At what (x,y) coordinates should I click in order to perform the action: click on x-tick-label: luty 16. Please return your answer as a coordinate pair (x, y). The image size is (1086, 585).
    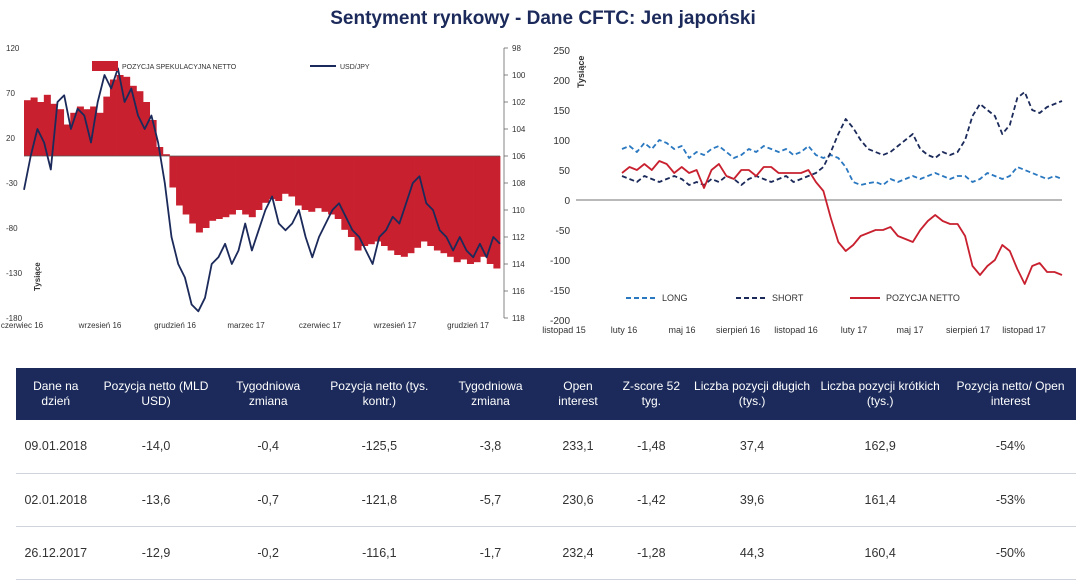
    Looking at the image, I should click on (624, 330).